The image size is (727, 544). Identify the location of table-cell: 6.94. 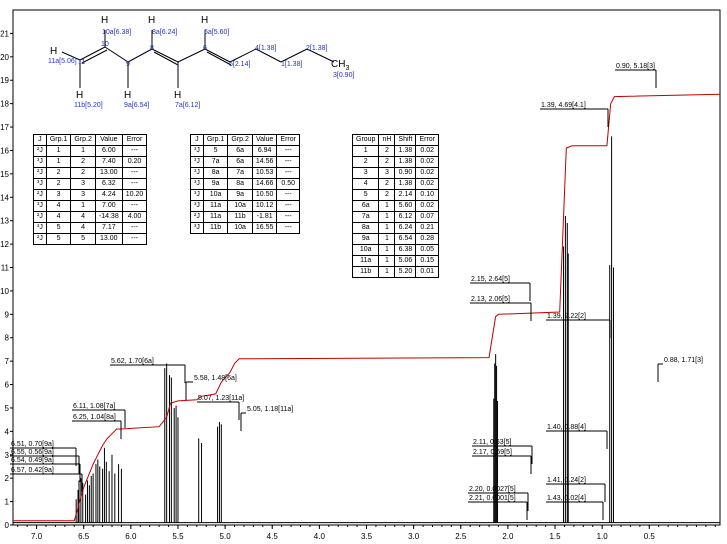
(264, 151).